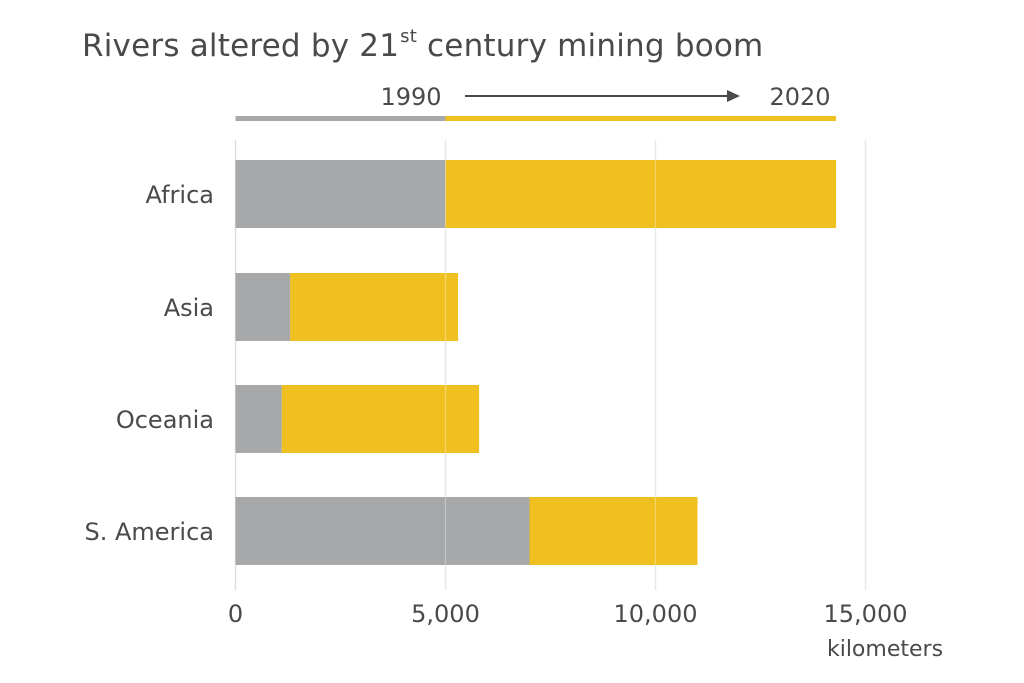 The height and width of the screenshot is (683, 1024). What do you see at coordinates (445, 614) in the screenshot?
I see `x-tick-label: 5,000` at bounding box center [445, 614].